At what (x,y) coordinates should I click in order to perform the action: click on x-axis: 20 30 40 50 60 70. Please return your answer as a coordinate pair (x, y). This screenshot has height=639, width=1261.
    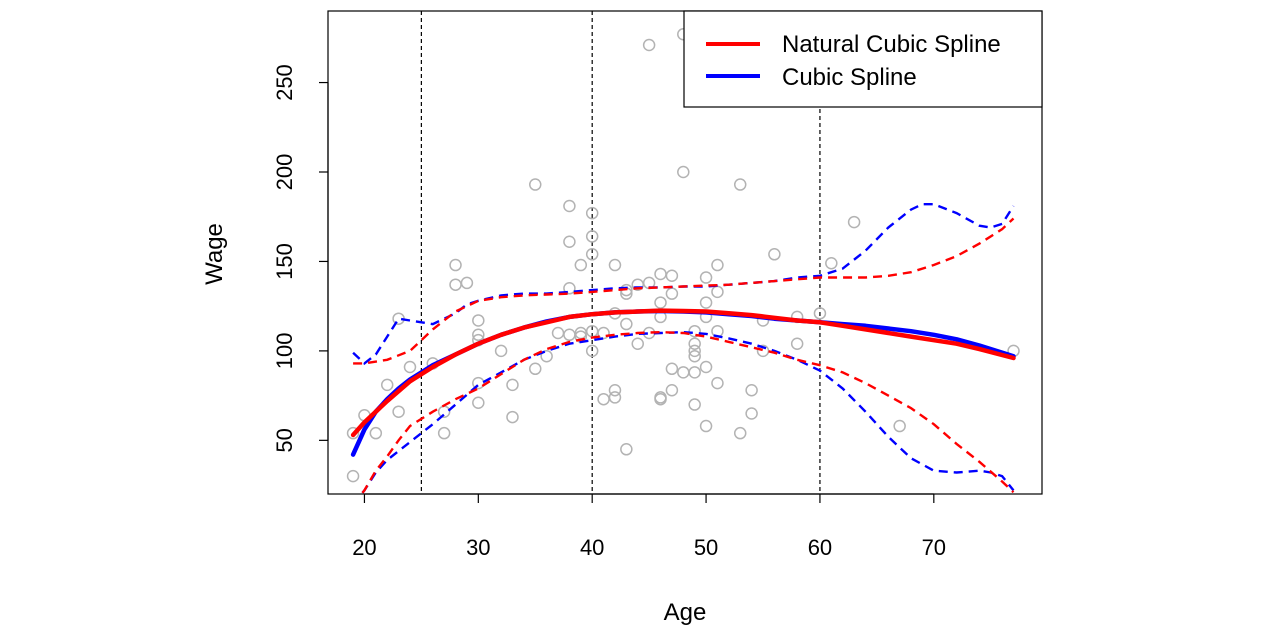
    Looking at the image, I should click on (649, 526).